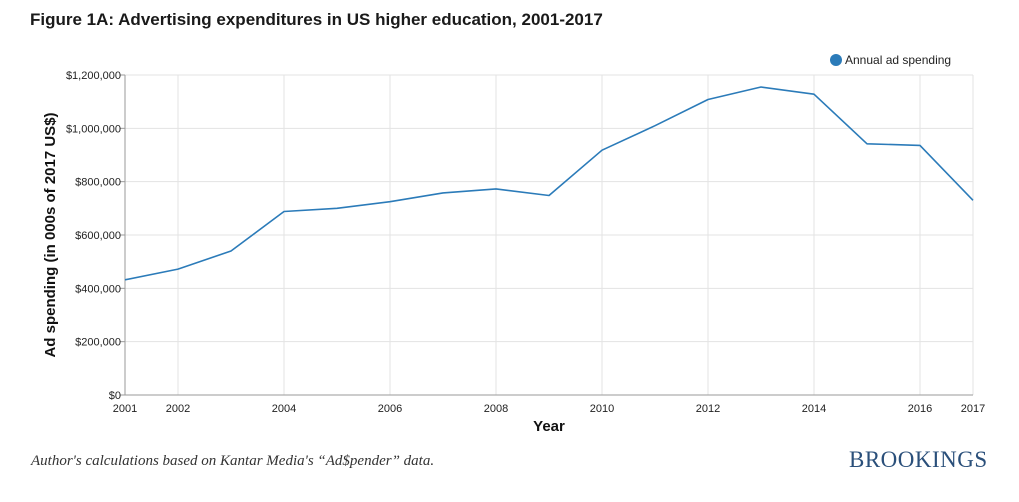 The height and width of the screenshot is (502, 1019). Describe the element at coordinates (390, 202) in the screenshot. I see `data-point-2006` at that location.